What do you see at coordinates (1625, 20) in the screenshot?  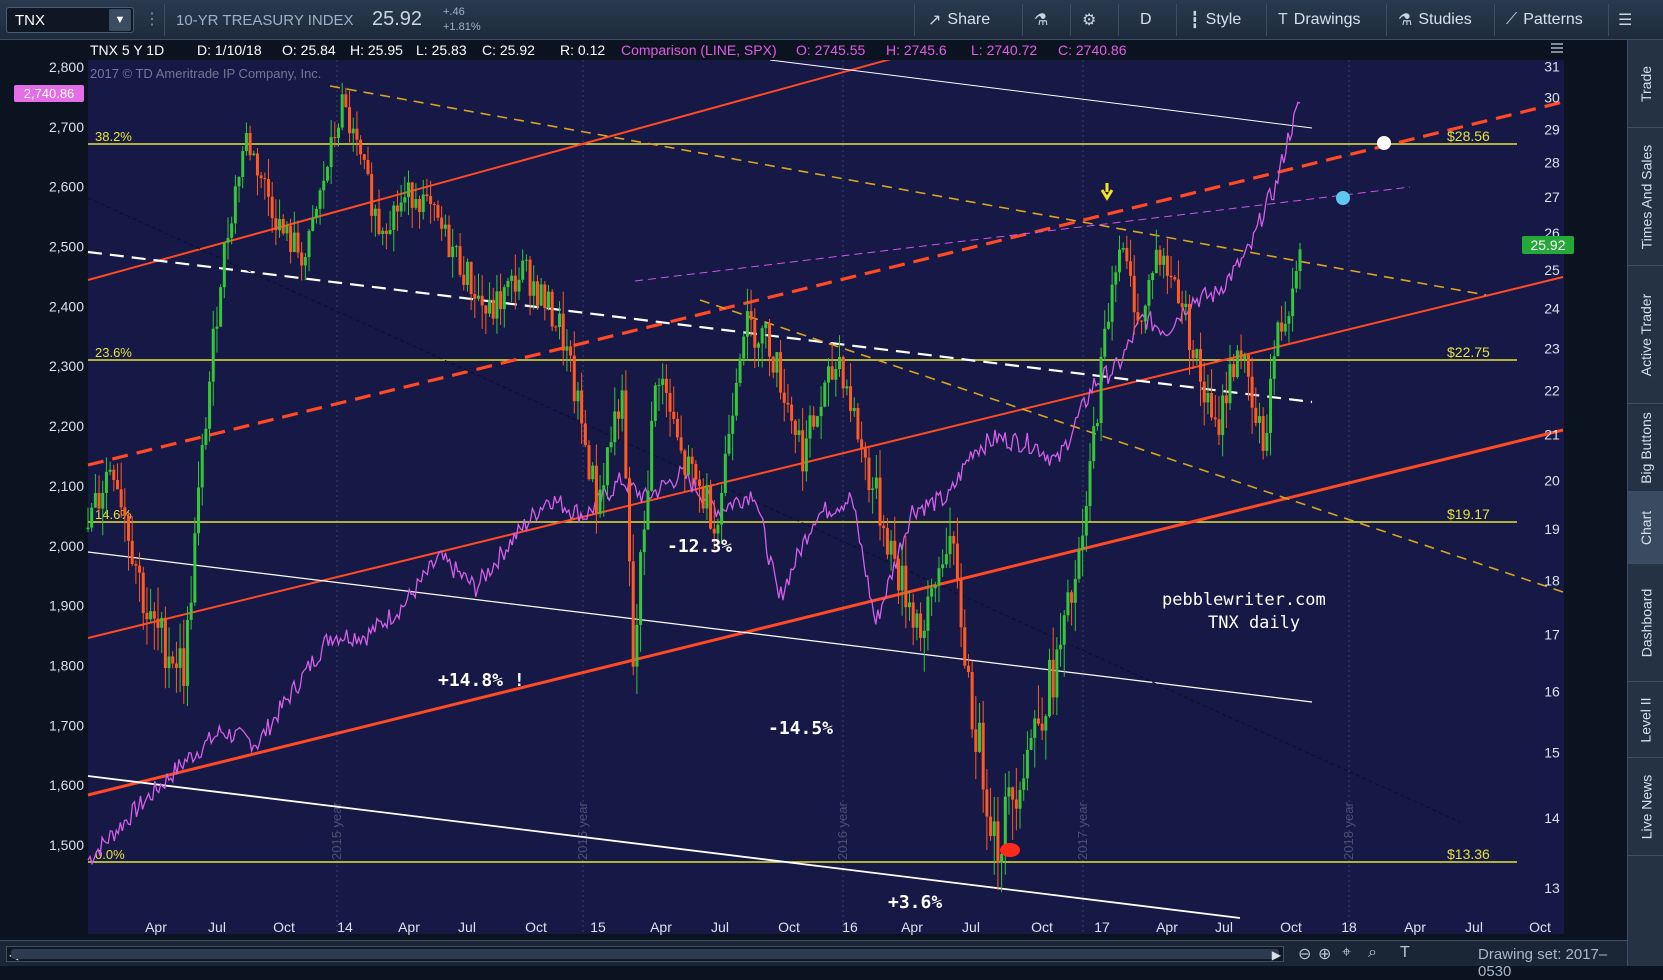 I see `menu-button: ☰` at bounding box center [1625, 20].